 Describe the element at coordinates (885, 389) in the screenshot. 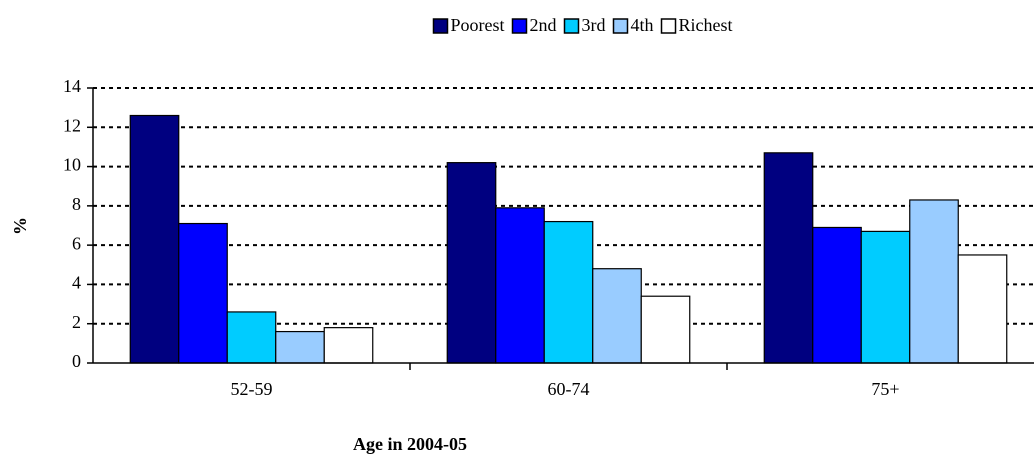

I see `x-tick-label: 75+` at that location.